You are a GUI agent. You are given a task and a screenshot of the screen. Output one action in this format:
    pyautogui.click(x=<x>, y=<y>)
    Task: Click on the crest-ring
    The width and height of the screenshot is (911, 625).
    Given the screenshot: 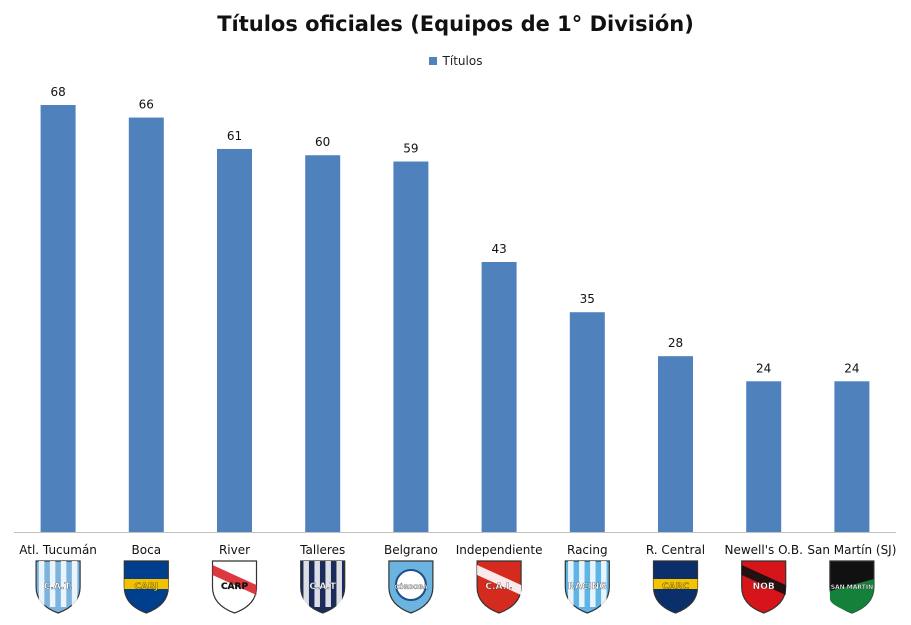 What is the action you would take?
    pyautogui.click(x=410, y=585)
    